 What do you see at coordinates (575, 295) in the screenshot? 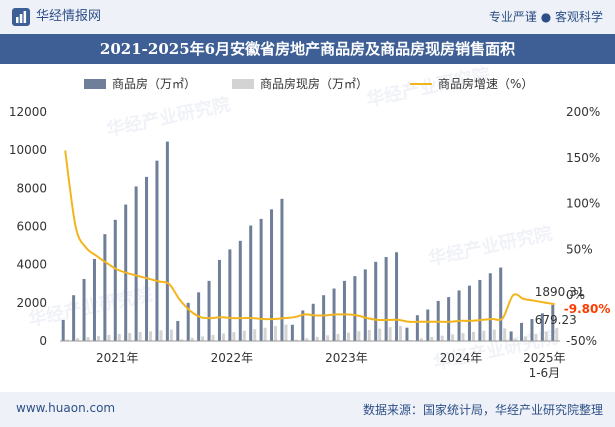
I see `y-right-tick-label: 0%` at bounding box center [575, 295].